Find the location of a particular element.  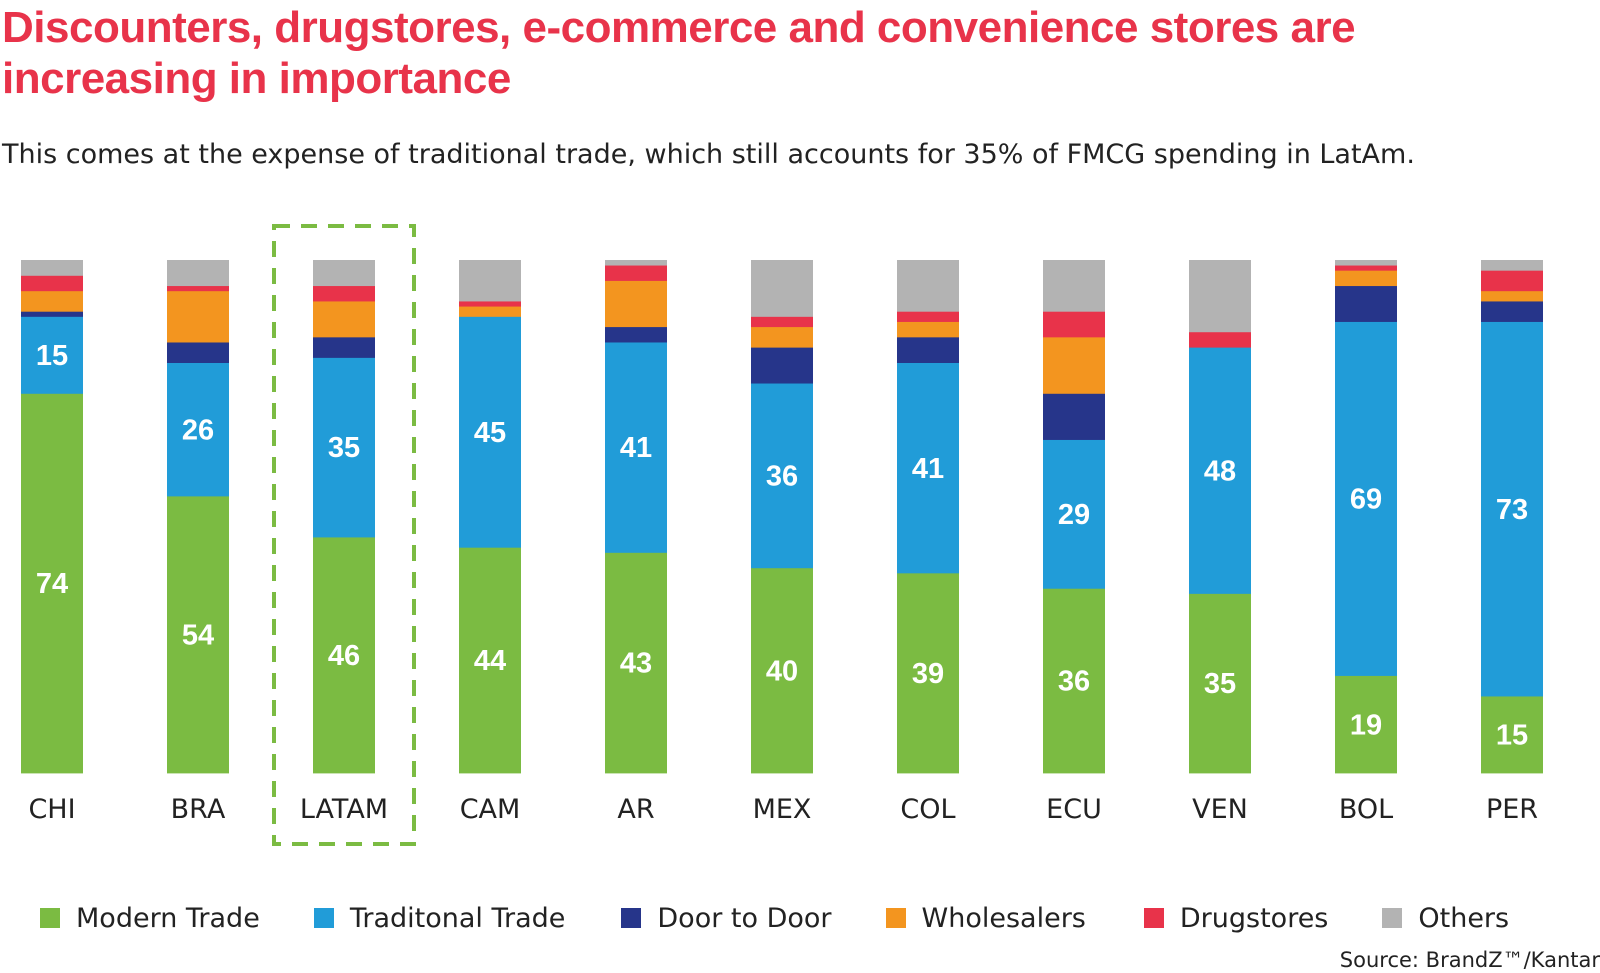

bar-ven-traditonal-trade is located at coordinates (1220, 470).